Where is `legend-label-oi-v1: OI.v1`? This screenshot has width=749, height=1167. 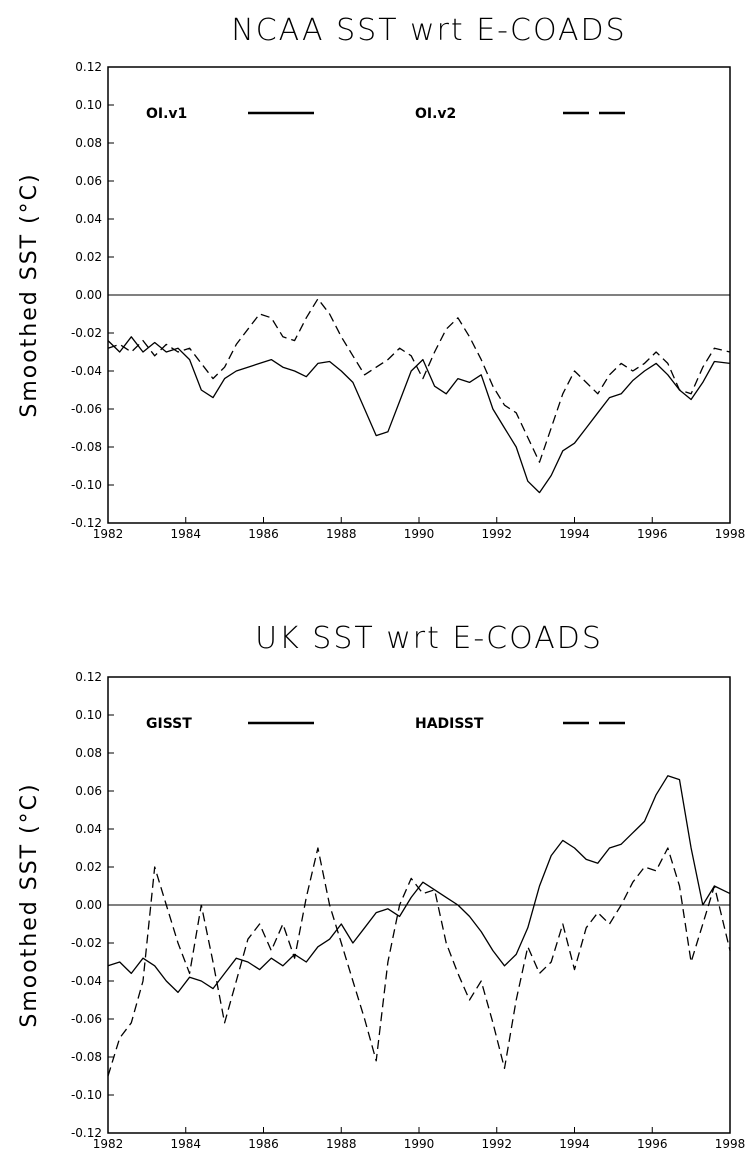 legend-label-oi-v1: OI.v1 is located at coordinates (166, 114).